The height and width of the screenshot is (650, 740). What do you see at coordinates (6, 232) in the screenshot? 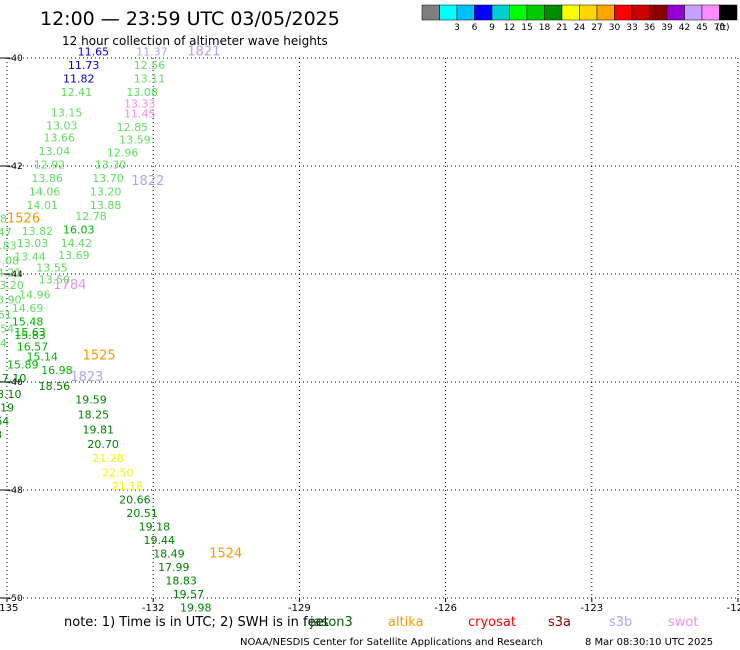
I see `wave-height-label: 13.47` at bounding box center [6, 232].